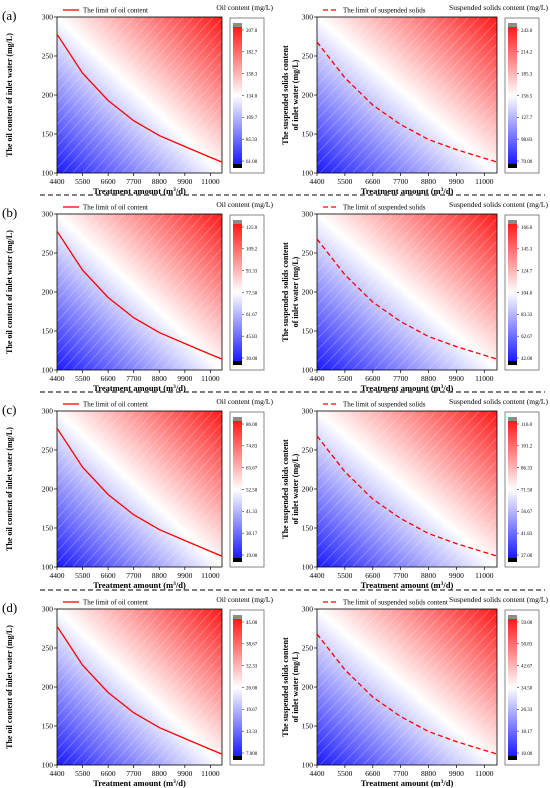 This screenshot has width=550, height=788. I want to click on x-axis-label-part: /d), so click(180, 783).